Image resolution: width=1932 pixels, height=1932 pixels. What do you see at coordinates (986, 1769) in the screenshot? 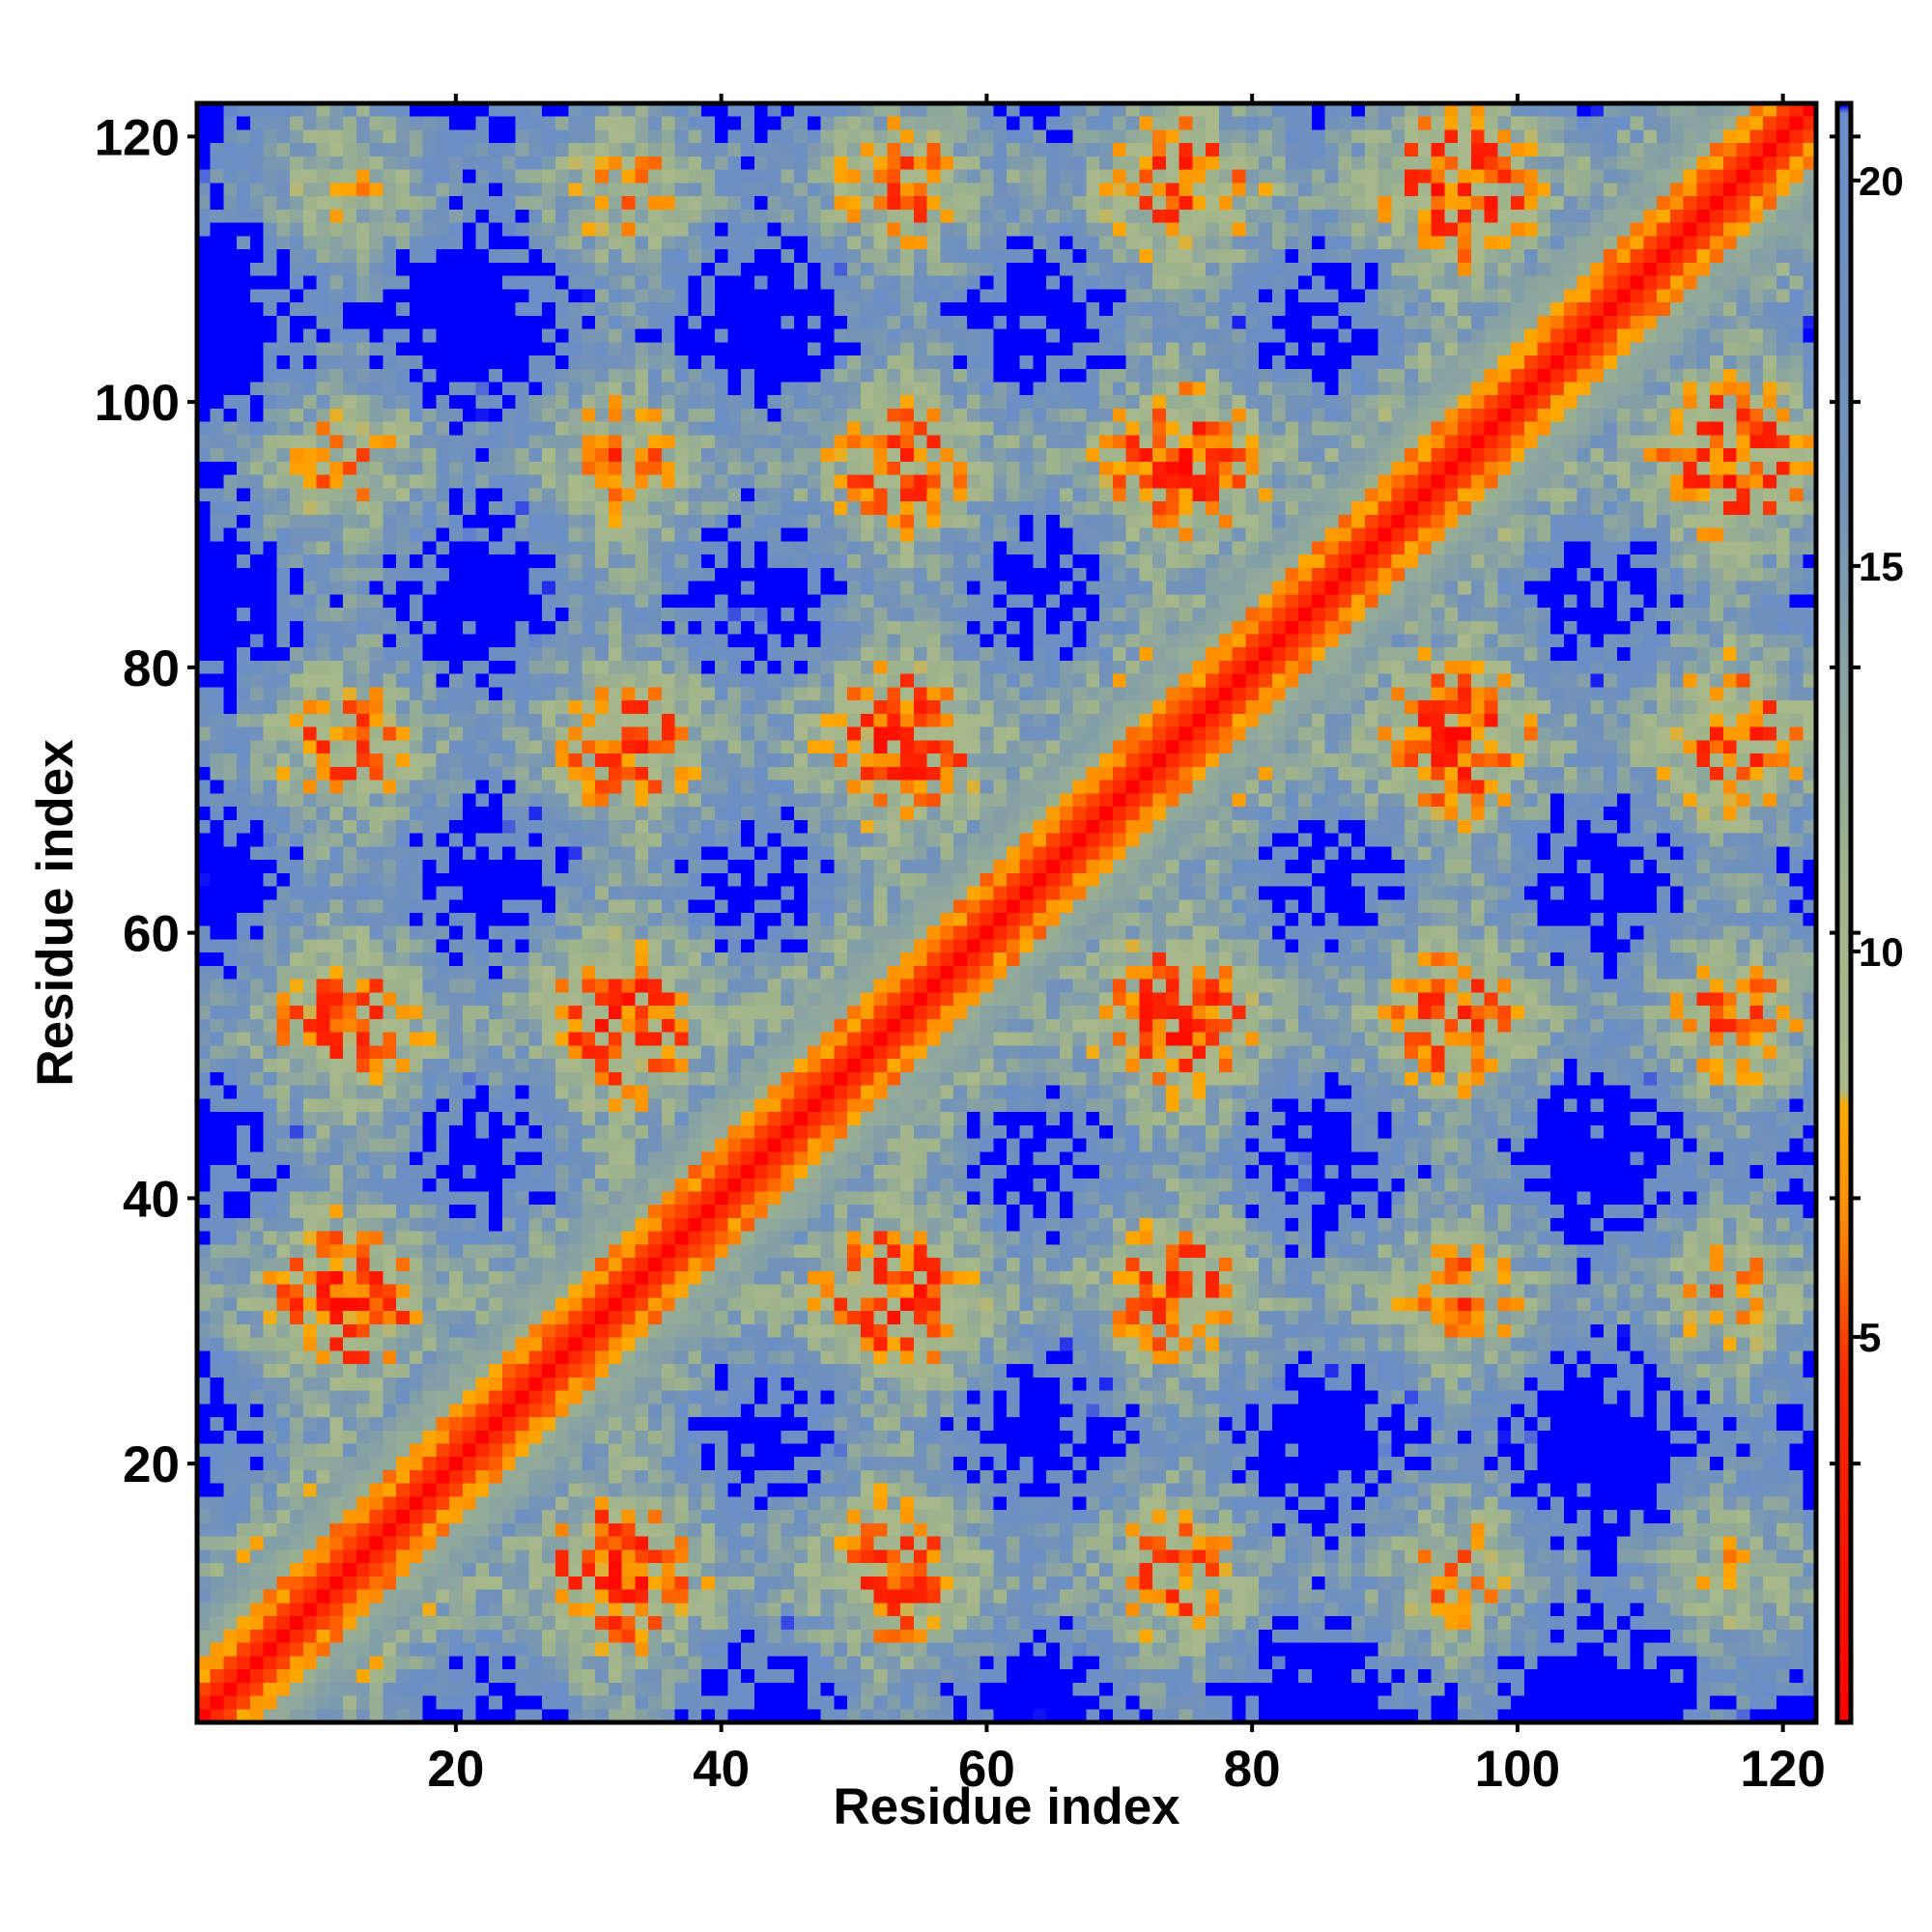
I see `x-tick-label: 60` at bounding box center [986, 1769].